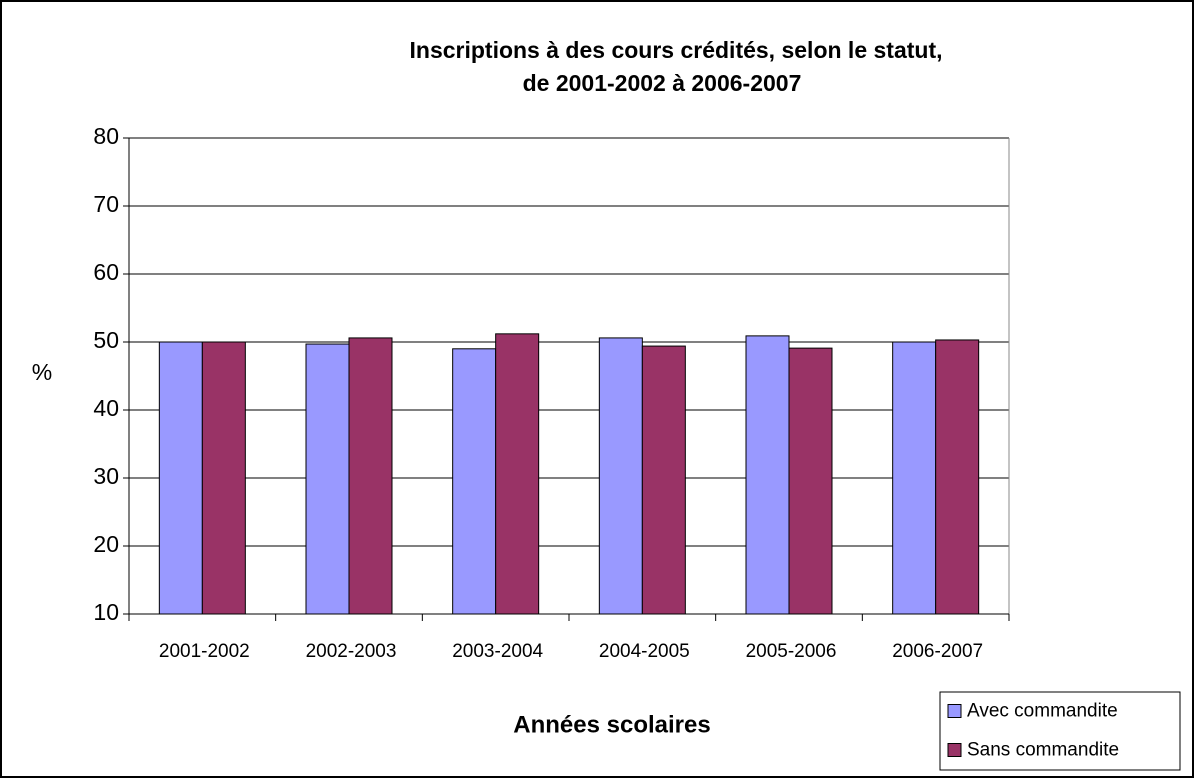  I want to click on x-tick-label: 2005-2006, so click(791, 651).